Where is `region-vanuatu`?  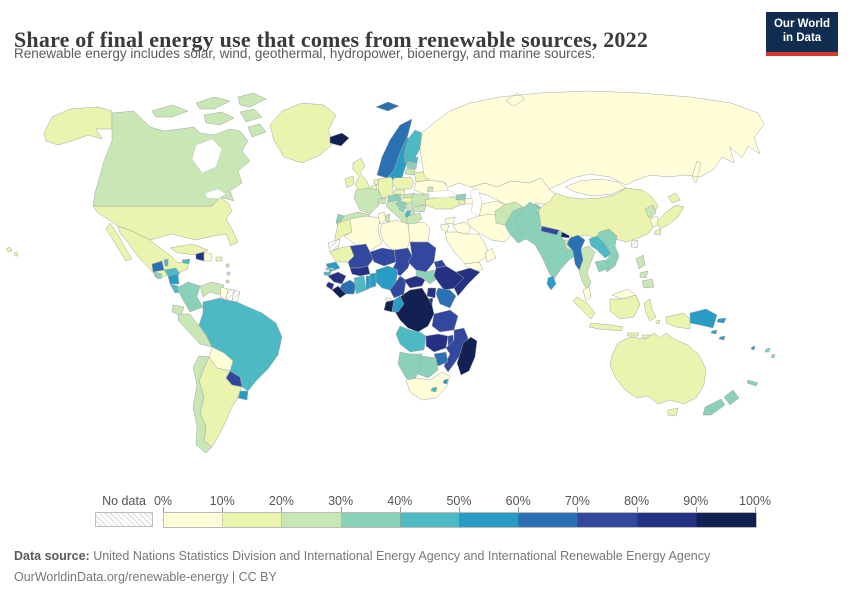 region-vanuatu is located at coordinates (753, 348).